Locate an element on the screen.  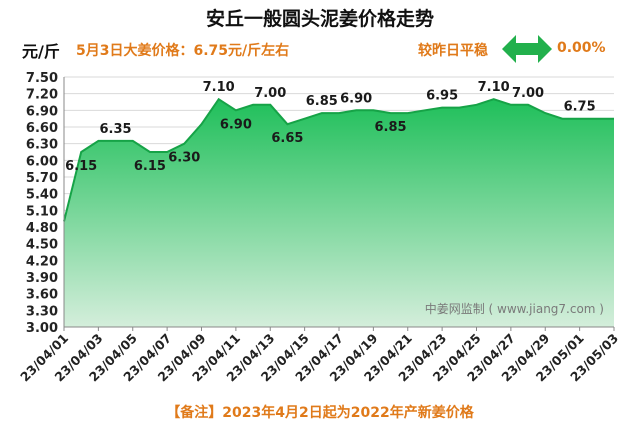
y-tick-label: 4.80 is located at coordinates (42, 228).